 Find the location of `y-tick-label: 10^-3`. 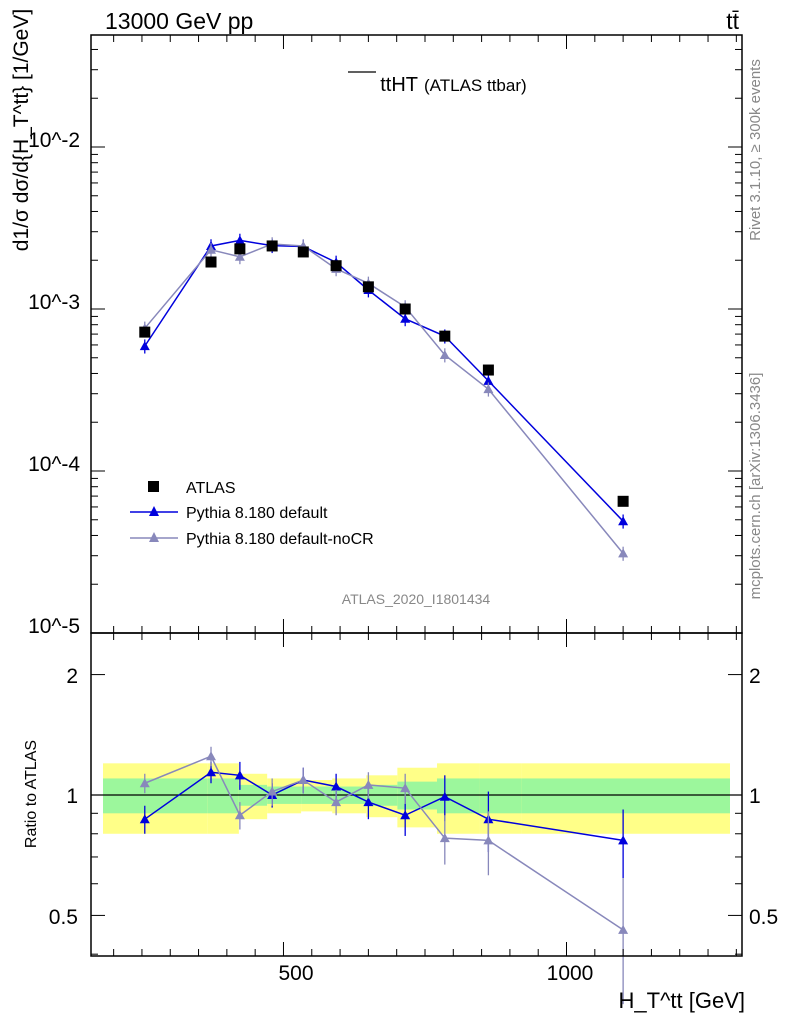

y-tick-label: 10^-3 is located at coordinates (54, 302).